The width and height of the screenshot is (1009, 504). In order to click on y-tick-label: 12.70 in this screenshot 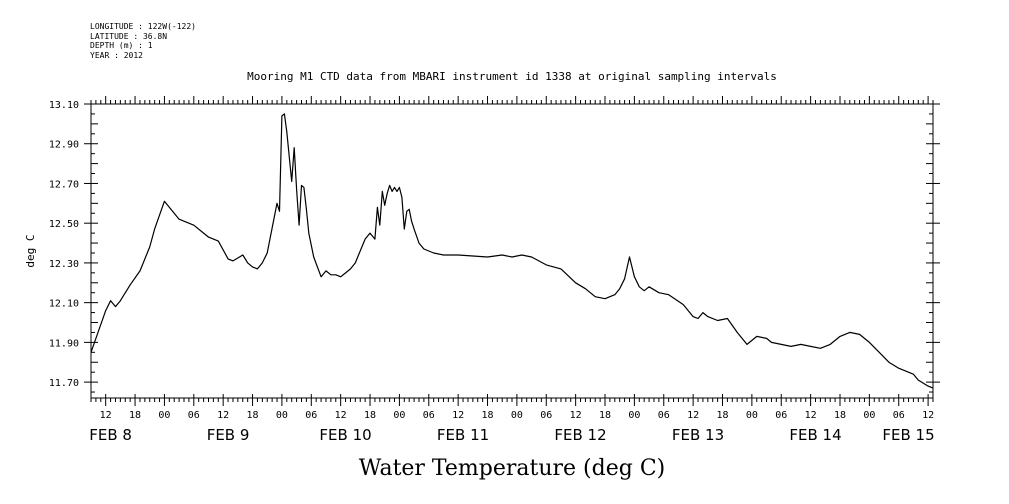, I will do `click(64, 184)`.